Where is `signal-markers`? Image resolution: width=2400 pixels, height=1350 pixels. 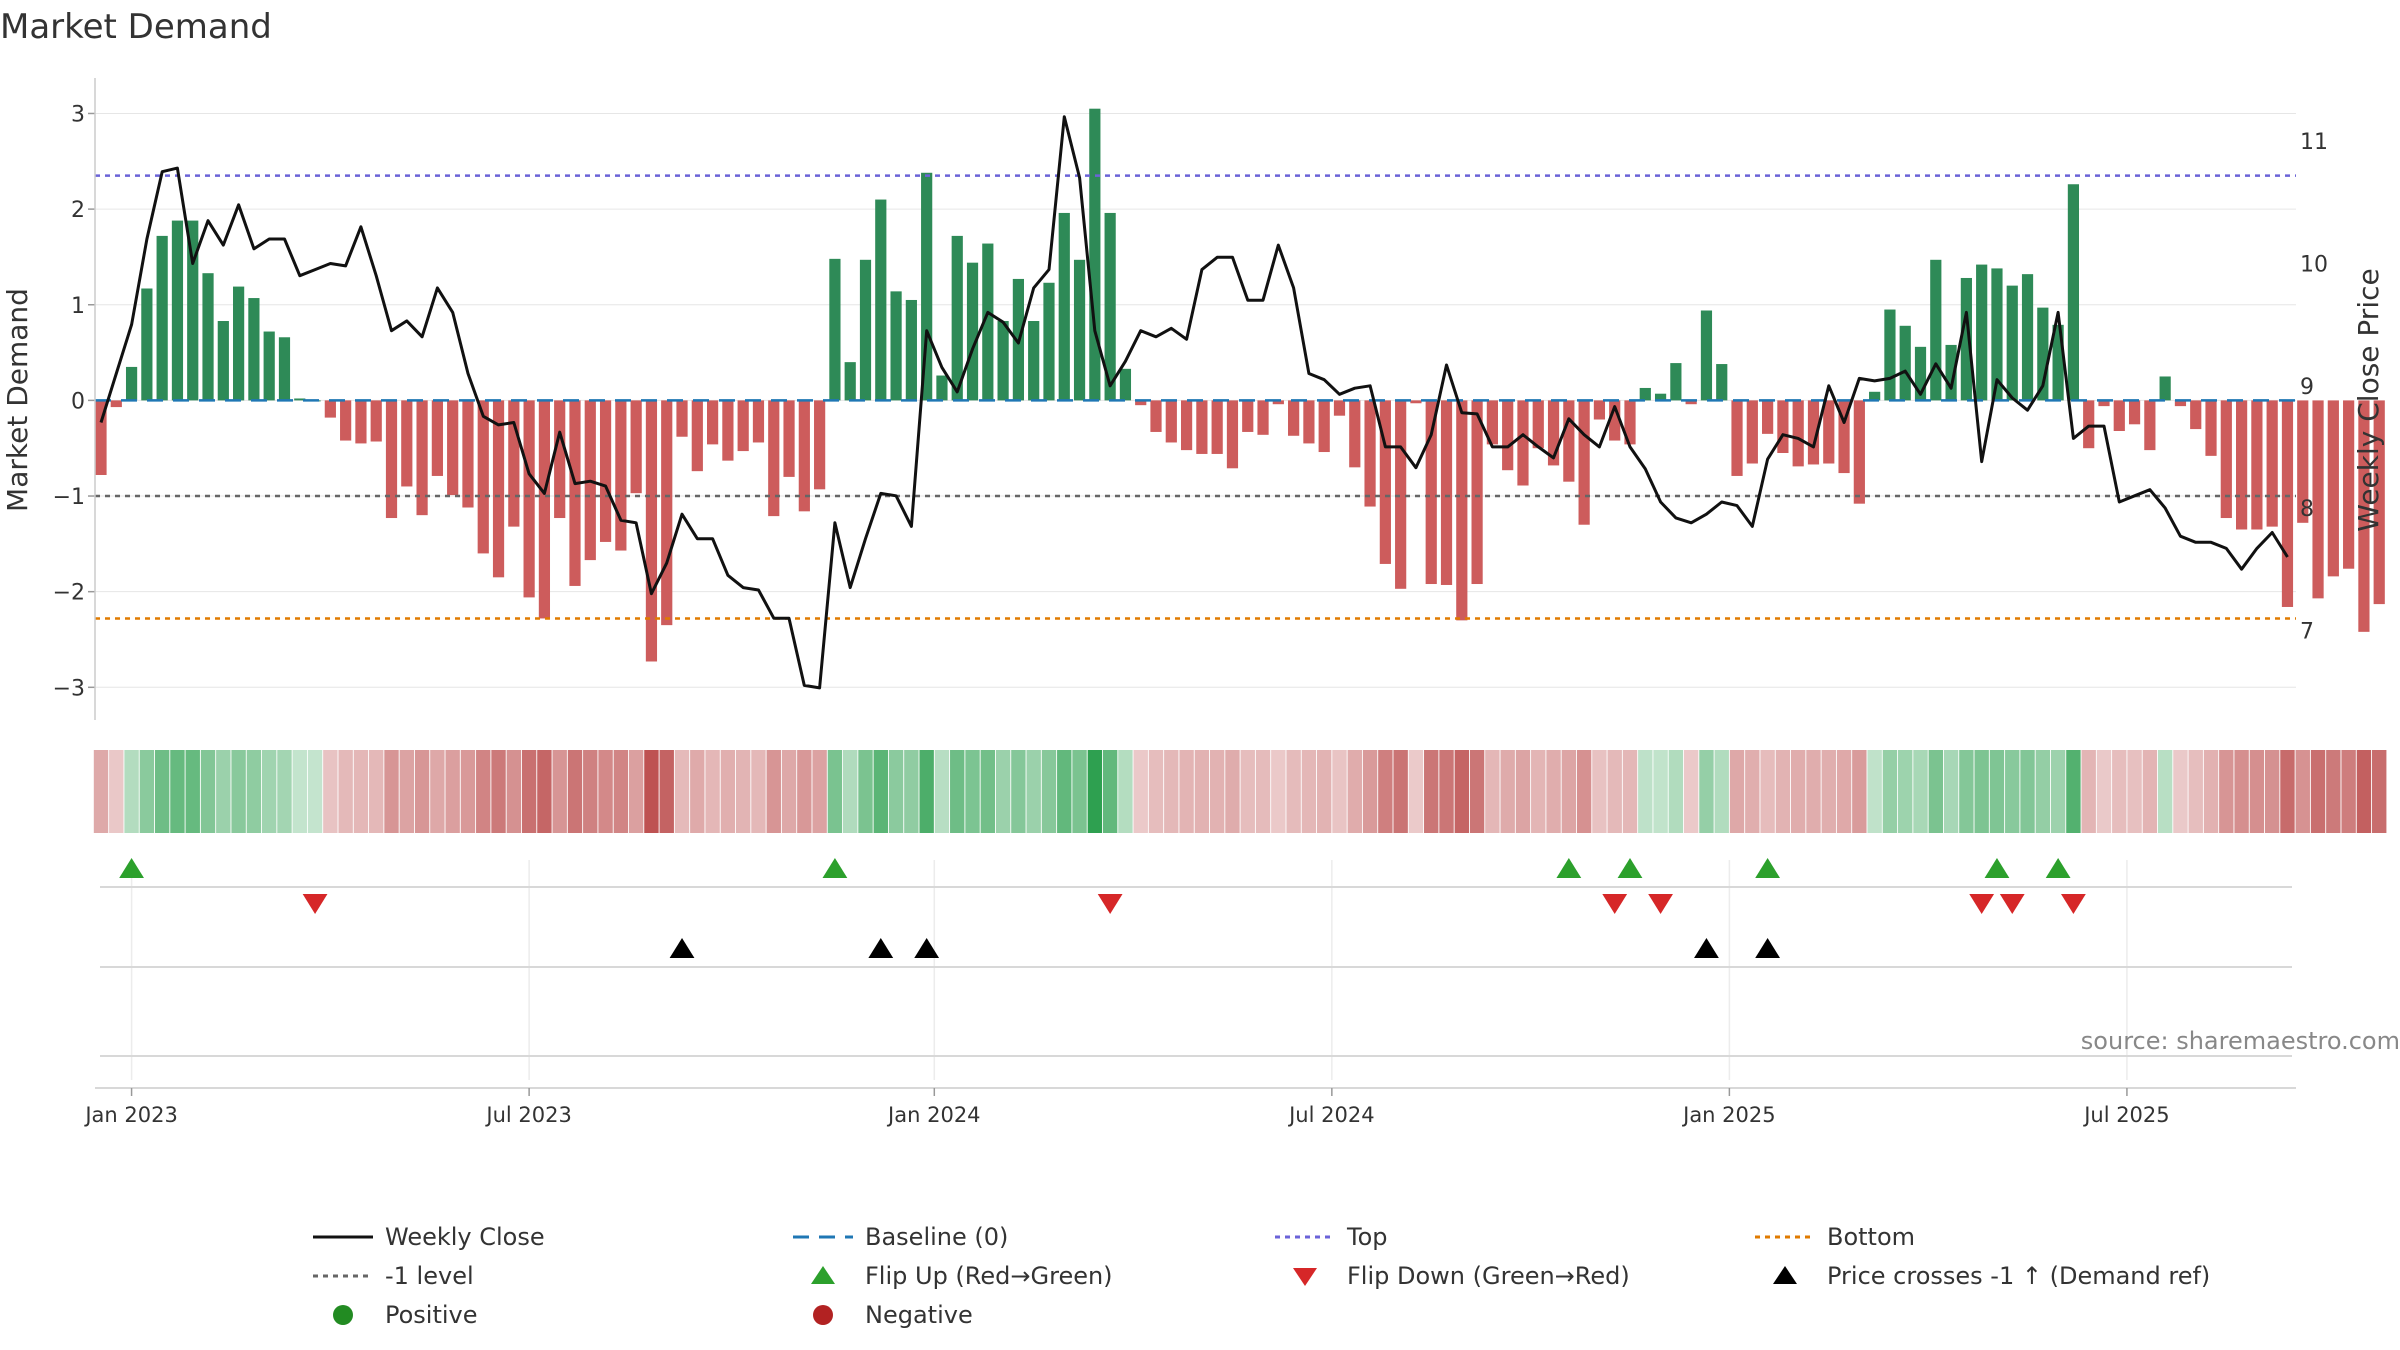 signal-markers is located at coordinates (1102, 908).